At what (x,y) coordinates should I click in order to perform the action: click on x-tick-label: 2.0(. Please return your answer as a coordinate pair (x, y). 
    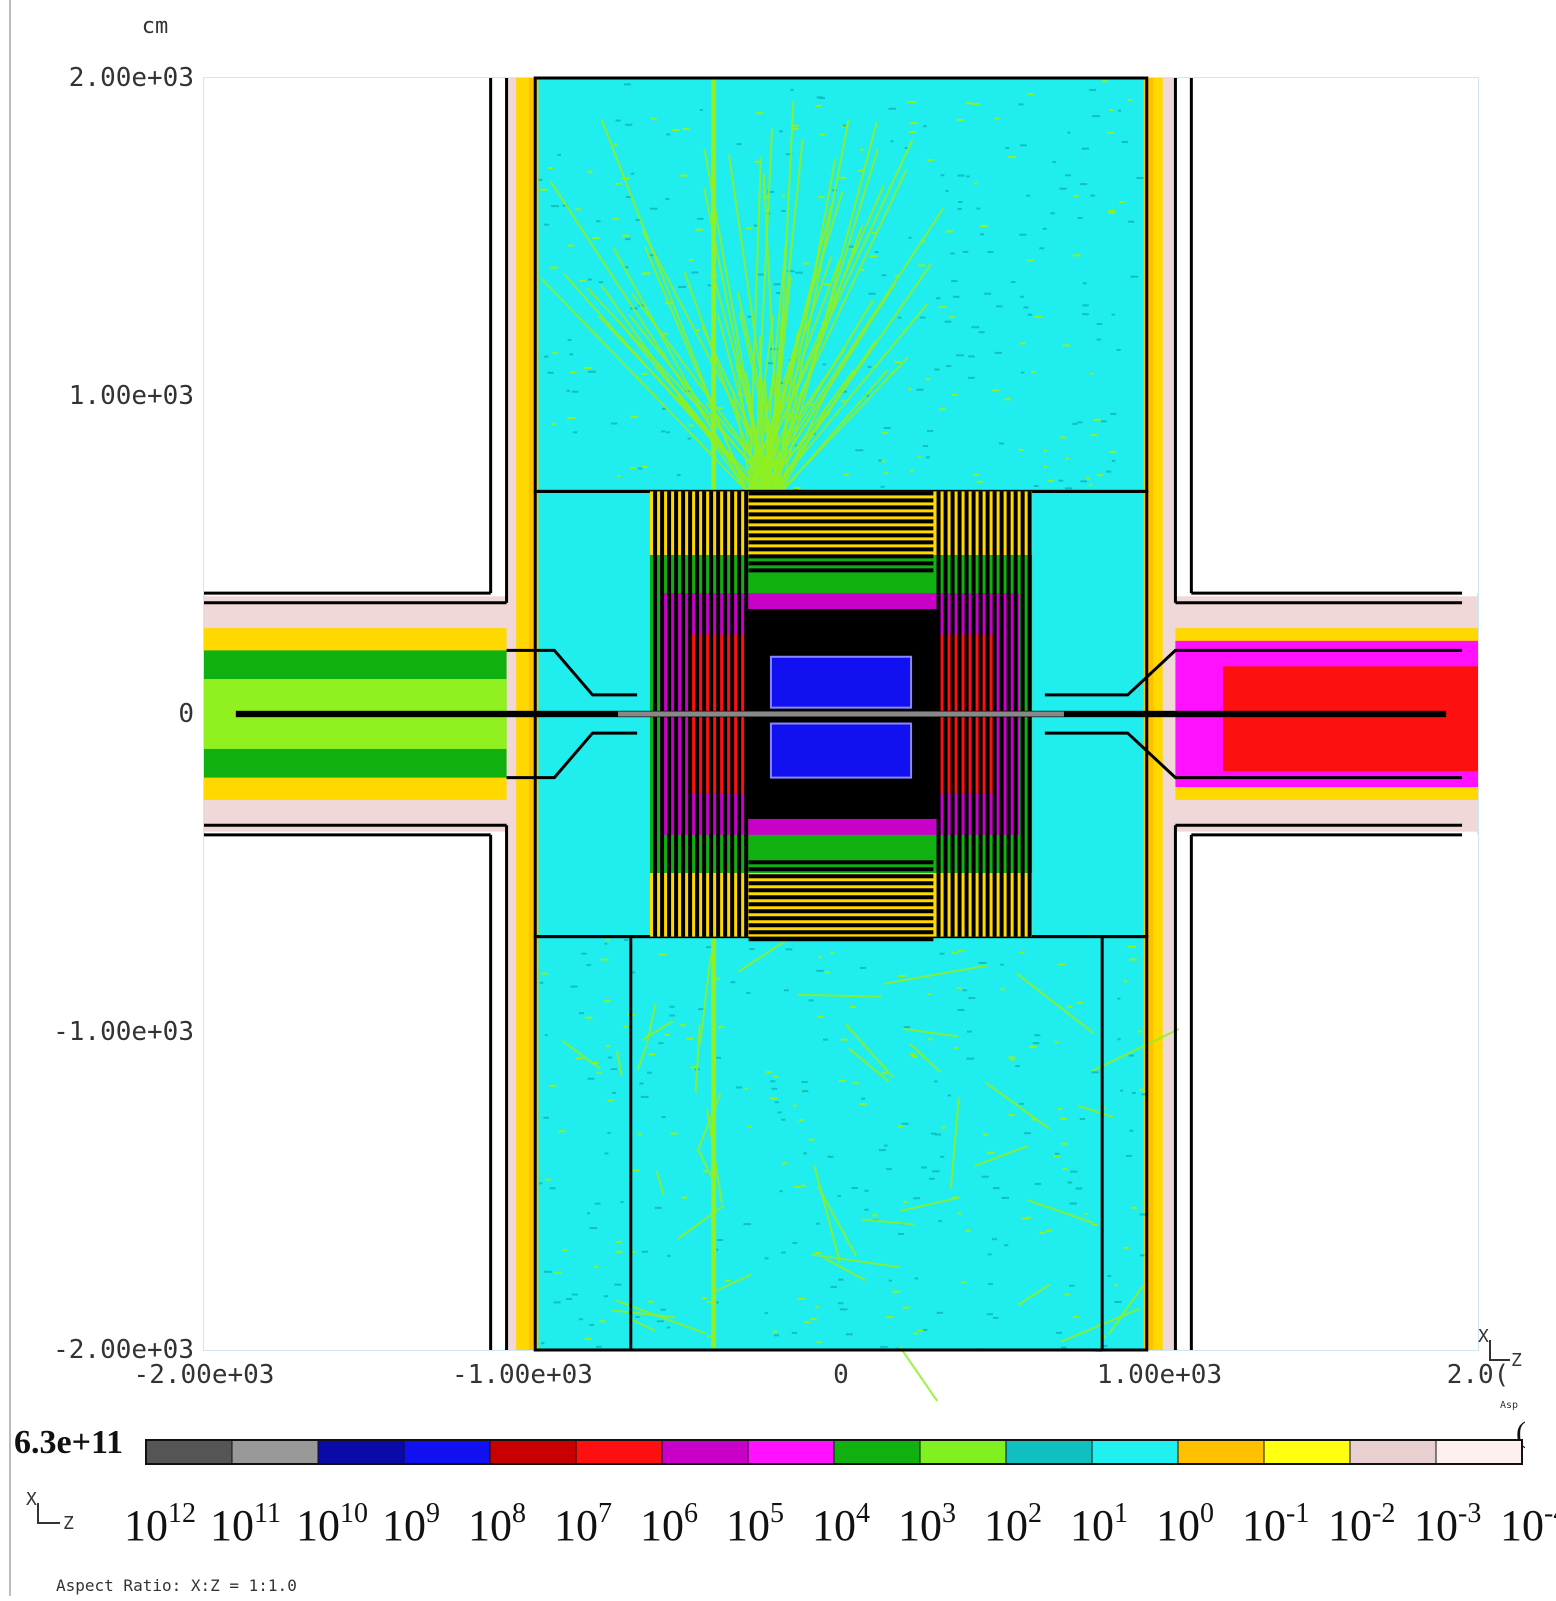
    Looking at the image, I should click on (1478, 1375).